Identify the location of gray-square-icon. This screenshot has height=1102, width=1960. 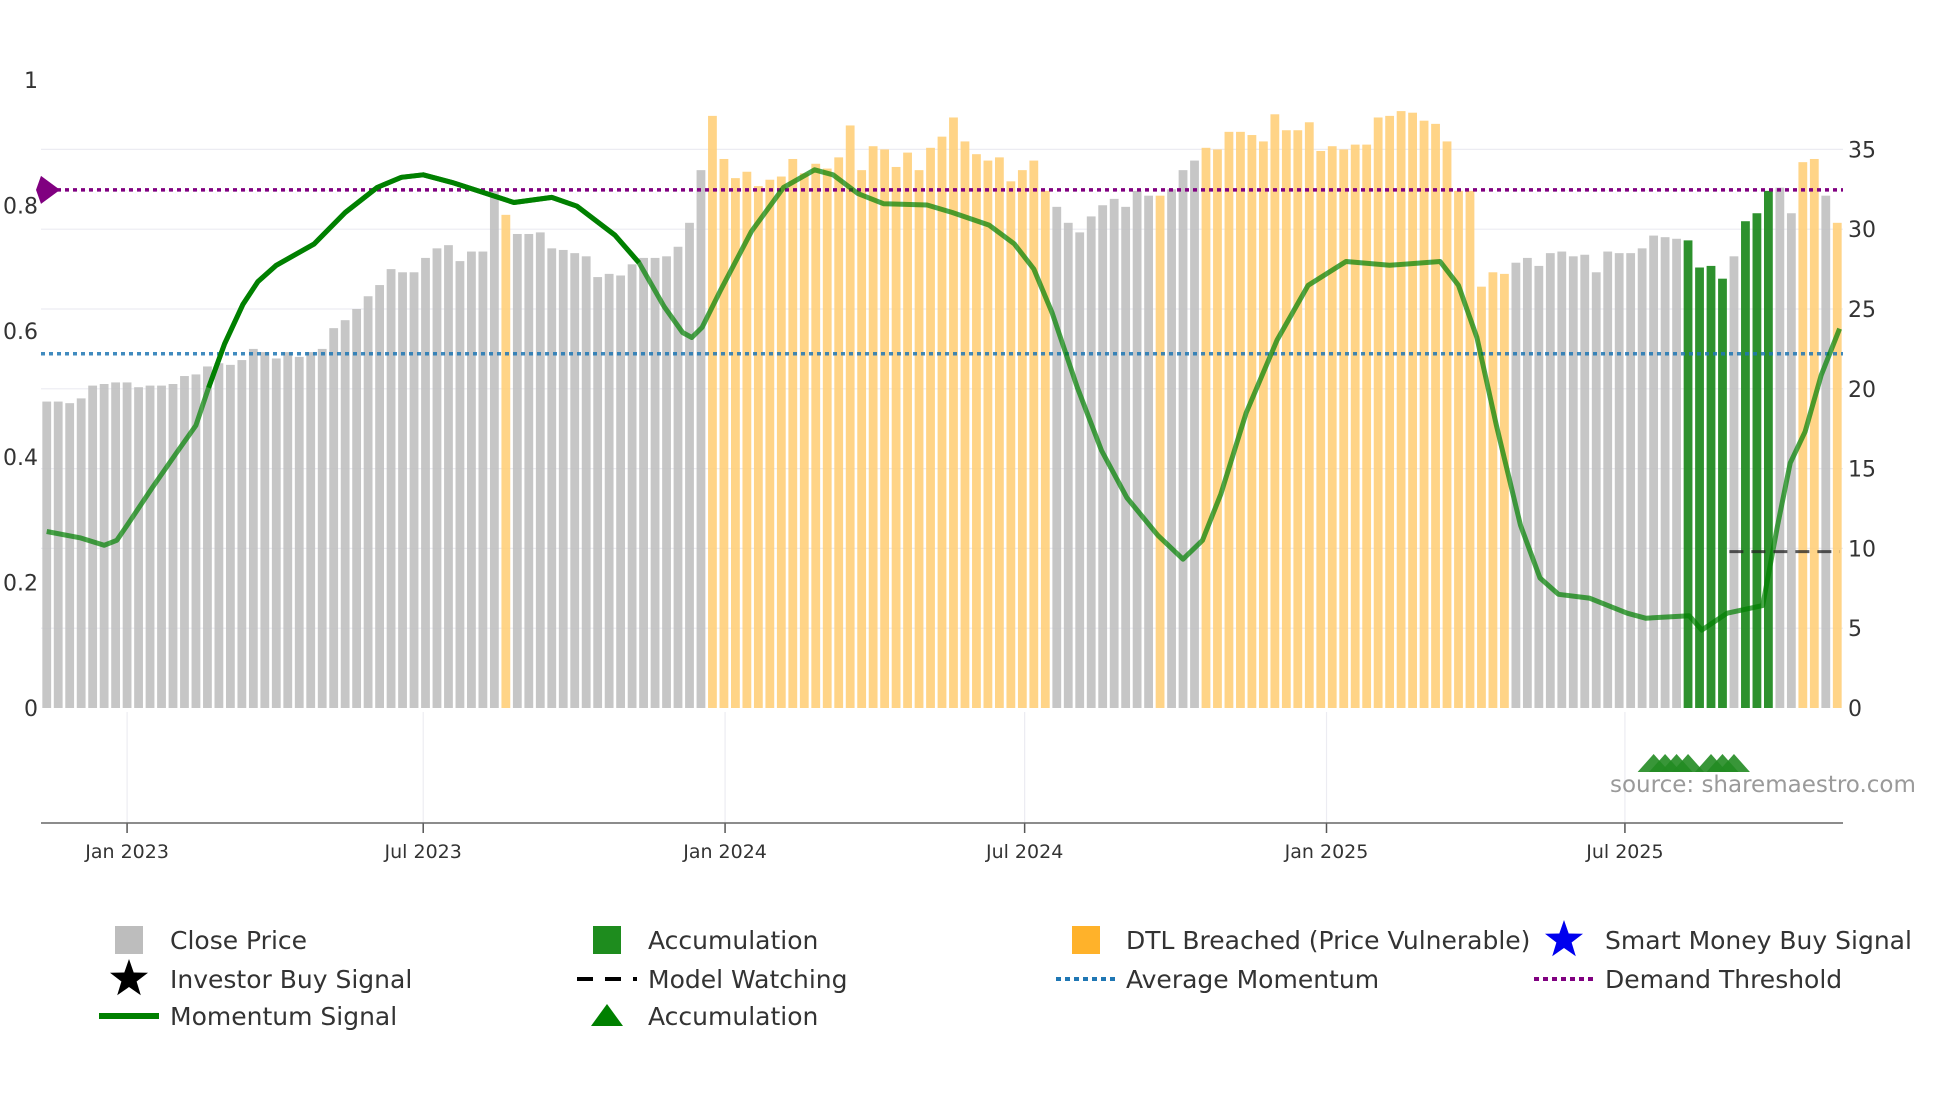
(129, 940).